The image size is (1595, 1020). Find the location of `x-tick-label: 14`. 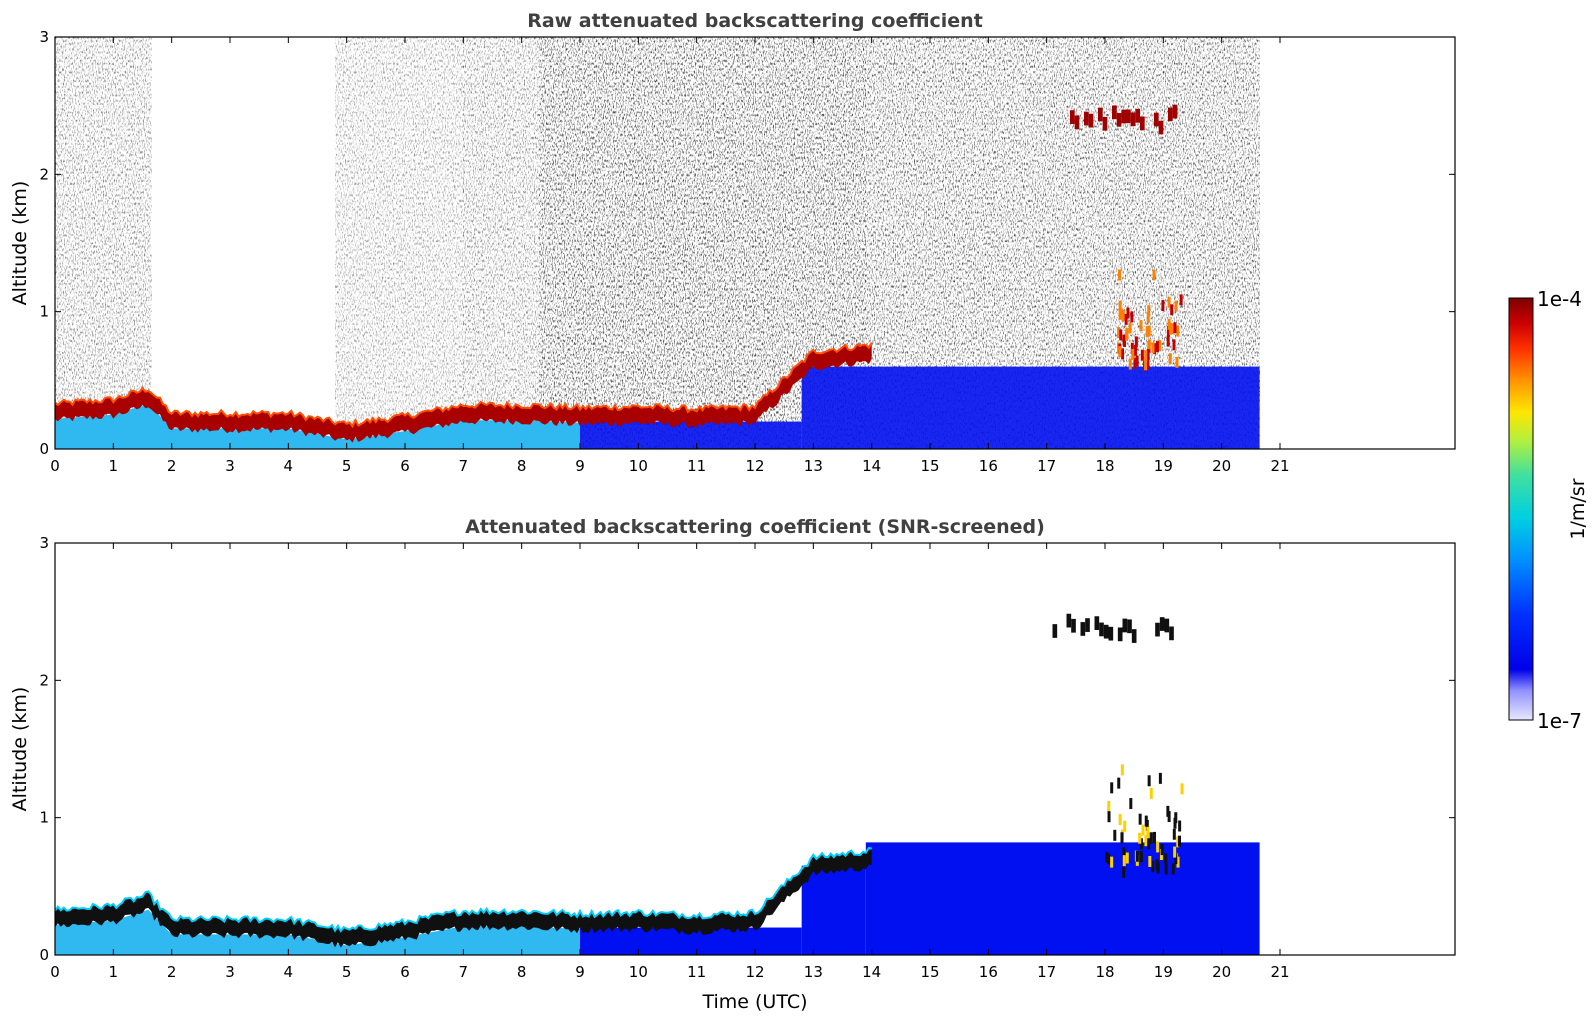

x-tick-label: 14 is located at coordinates (871, 972).